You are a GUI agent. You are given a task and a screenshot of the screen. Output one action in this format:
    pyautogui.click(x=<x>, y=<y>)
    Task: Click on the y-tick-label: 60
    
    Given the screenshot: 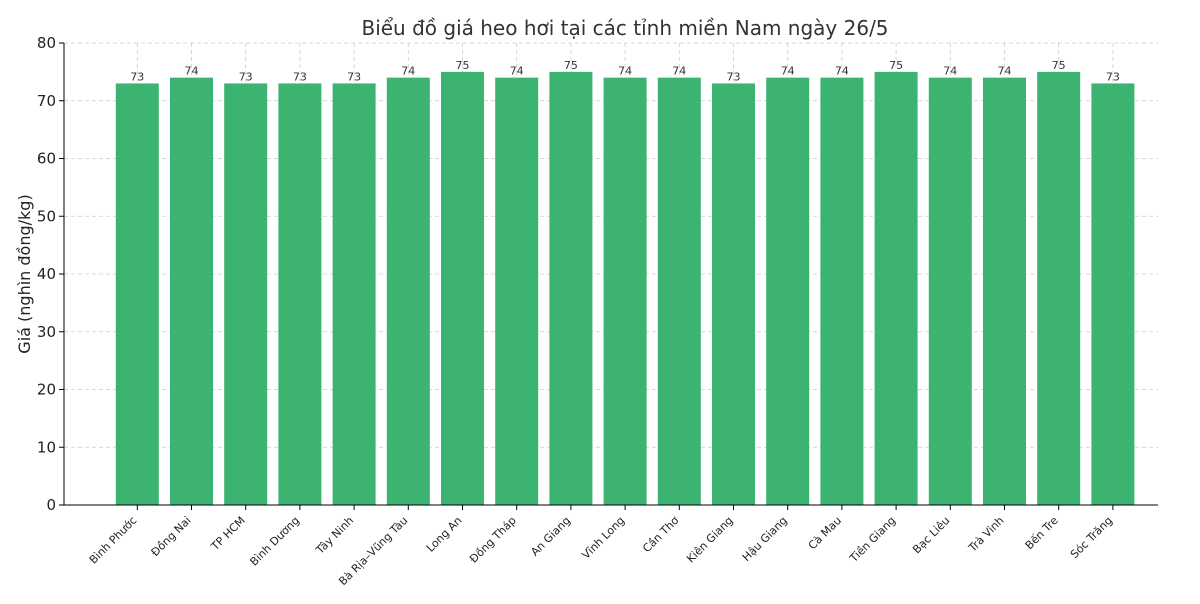 What is the action you would take?
    pyautogui.click(x=46, y=159)
    